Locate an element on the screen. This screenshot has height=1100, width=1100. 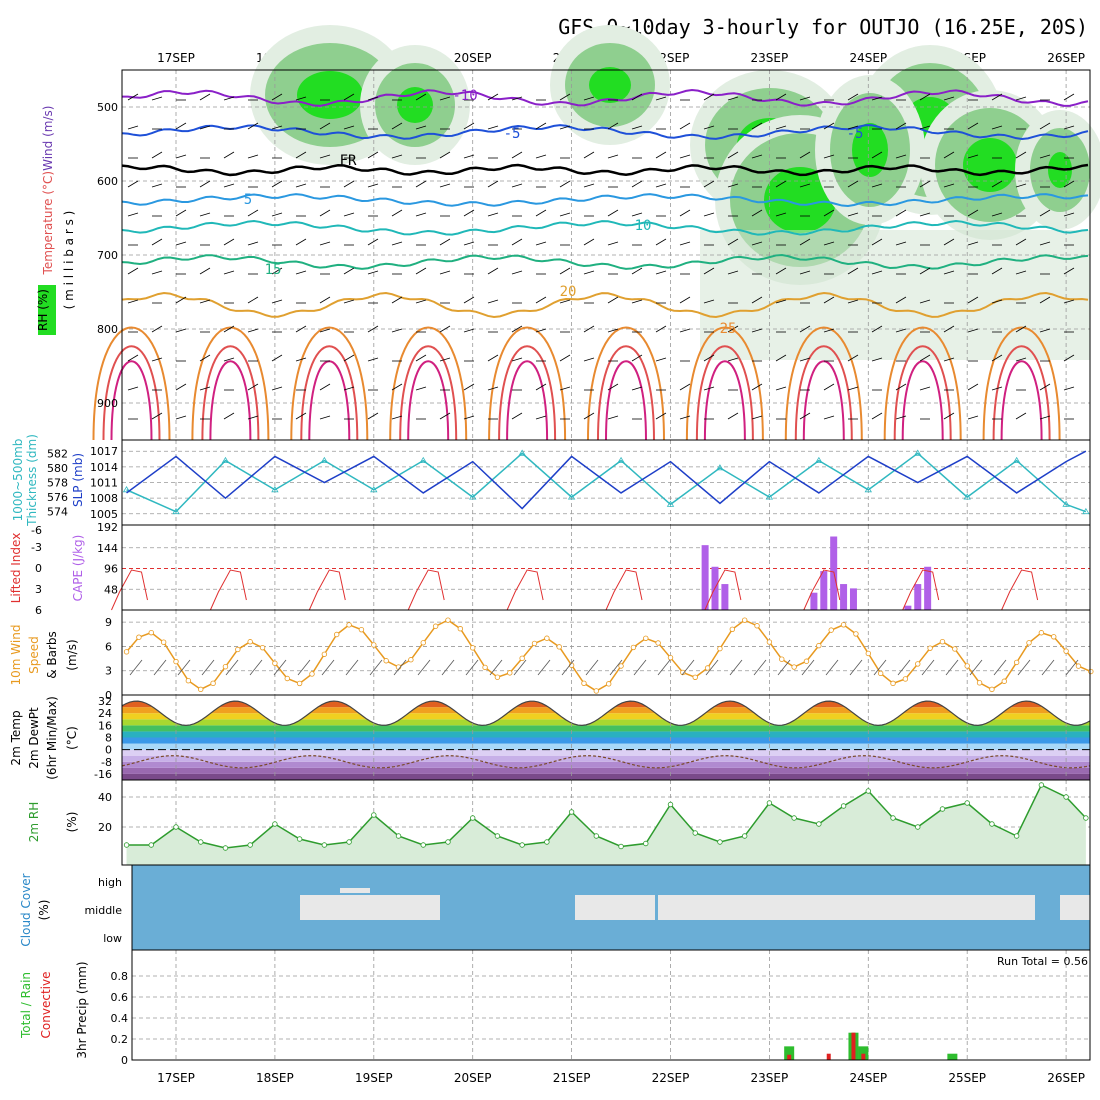
precip-label-a: 3hr Precip (mm) is located at coordinates (82, 1009).